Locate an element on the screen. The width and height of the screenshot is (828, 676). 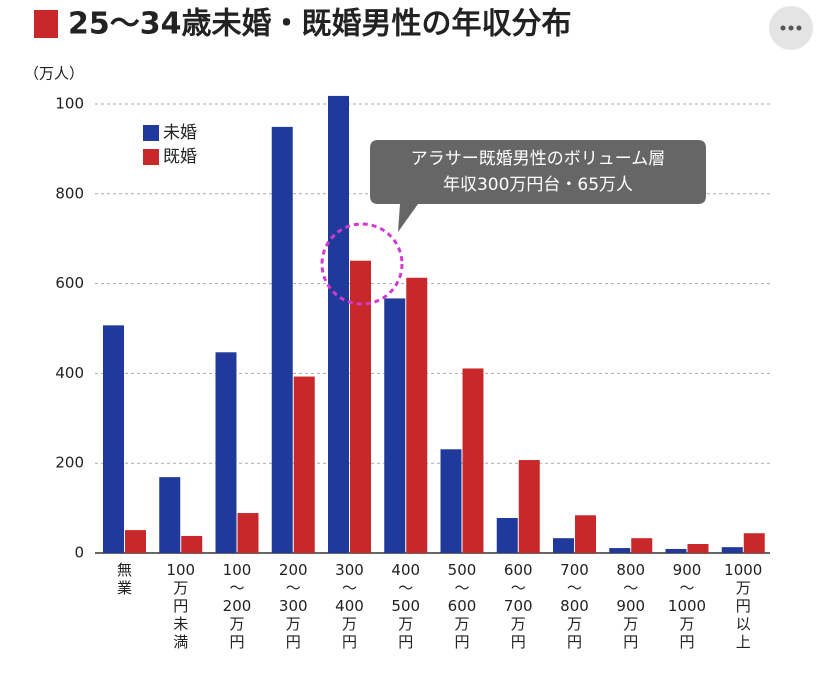
callout-text: アラサー既婚男性のボリューム層 is located at coordinates (538, 159).